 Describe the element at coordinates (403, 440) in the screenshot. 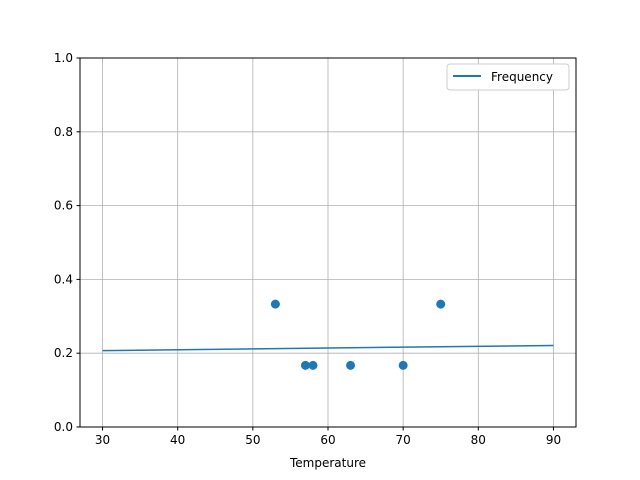

I see `x-tick-label: 70` at that location.